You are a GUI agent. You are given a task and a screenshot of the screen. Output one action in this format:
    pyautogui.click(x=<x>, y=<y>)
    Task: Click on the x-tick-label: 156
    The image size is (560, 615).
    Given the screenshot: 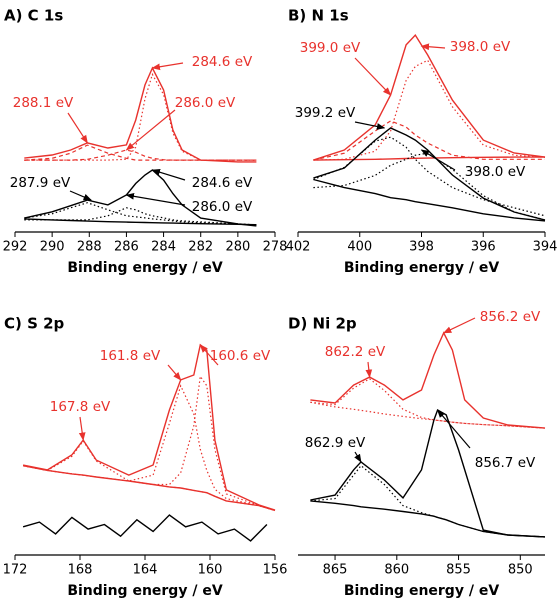 What is the action you would take?
    pyautogui.click(x=275, y=570)
    